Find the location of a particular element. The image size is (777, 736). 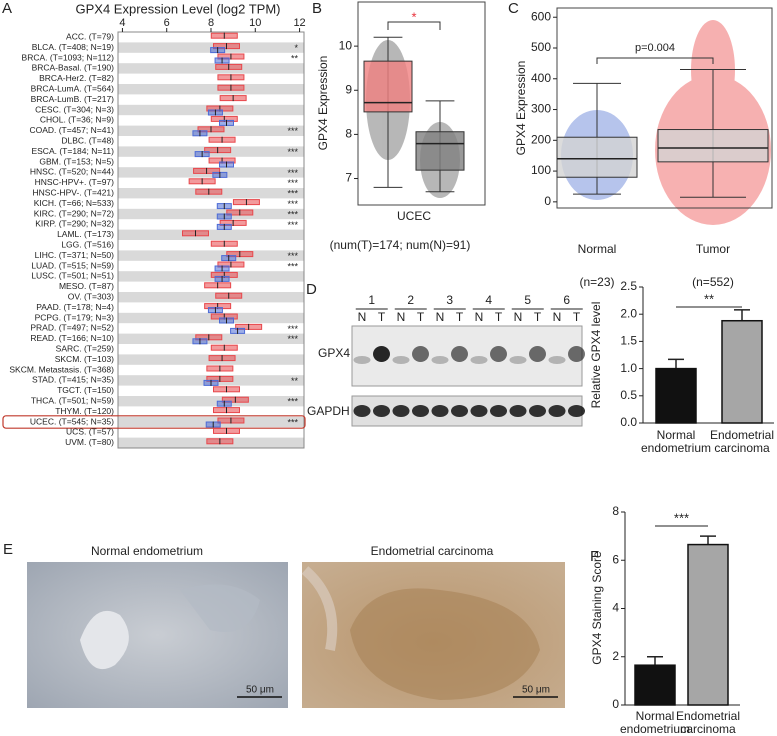

y-tick-label: 2 is located at coordinates (615, 656).